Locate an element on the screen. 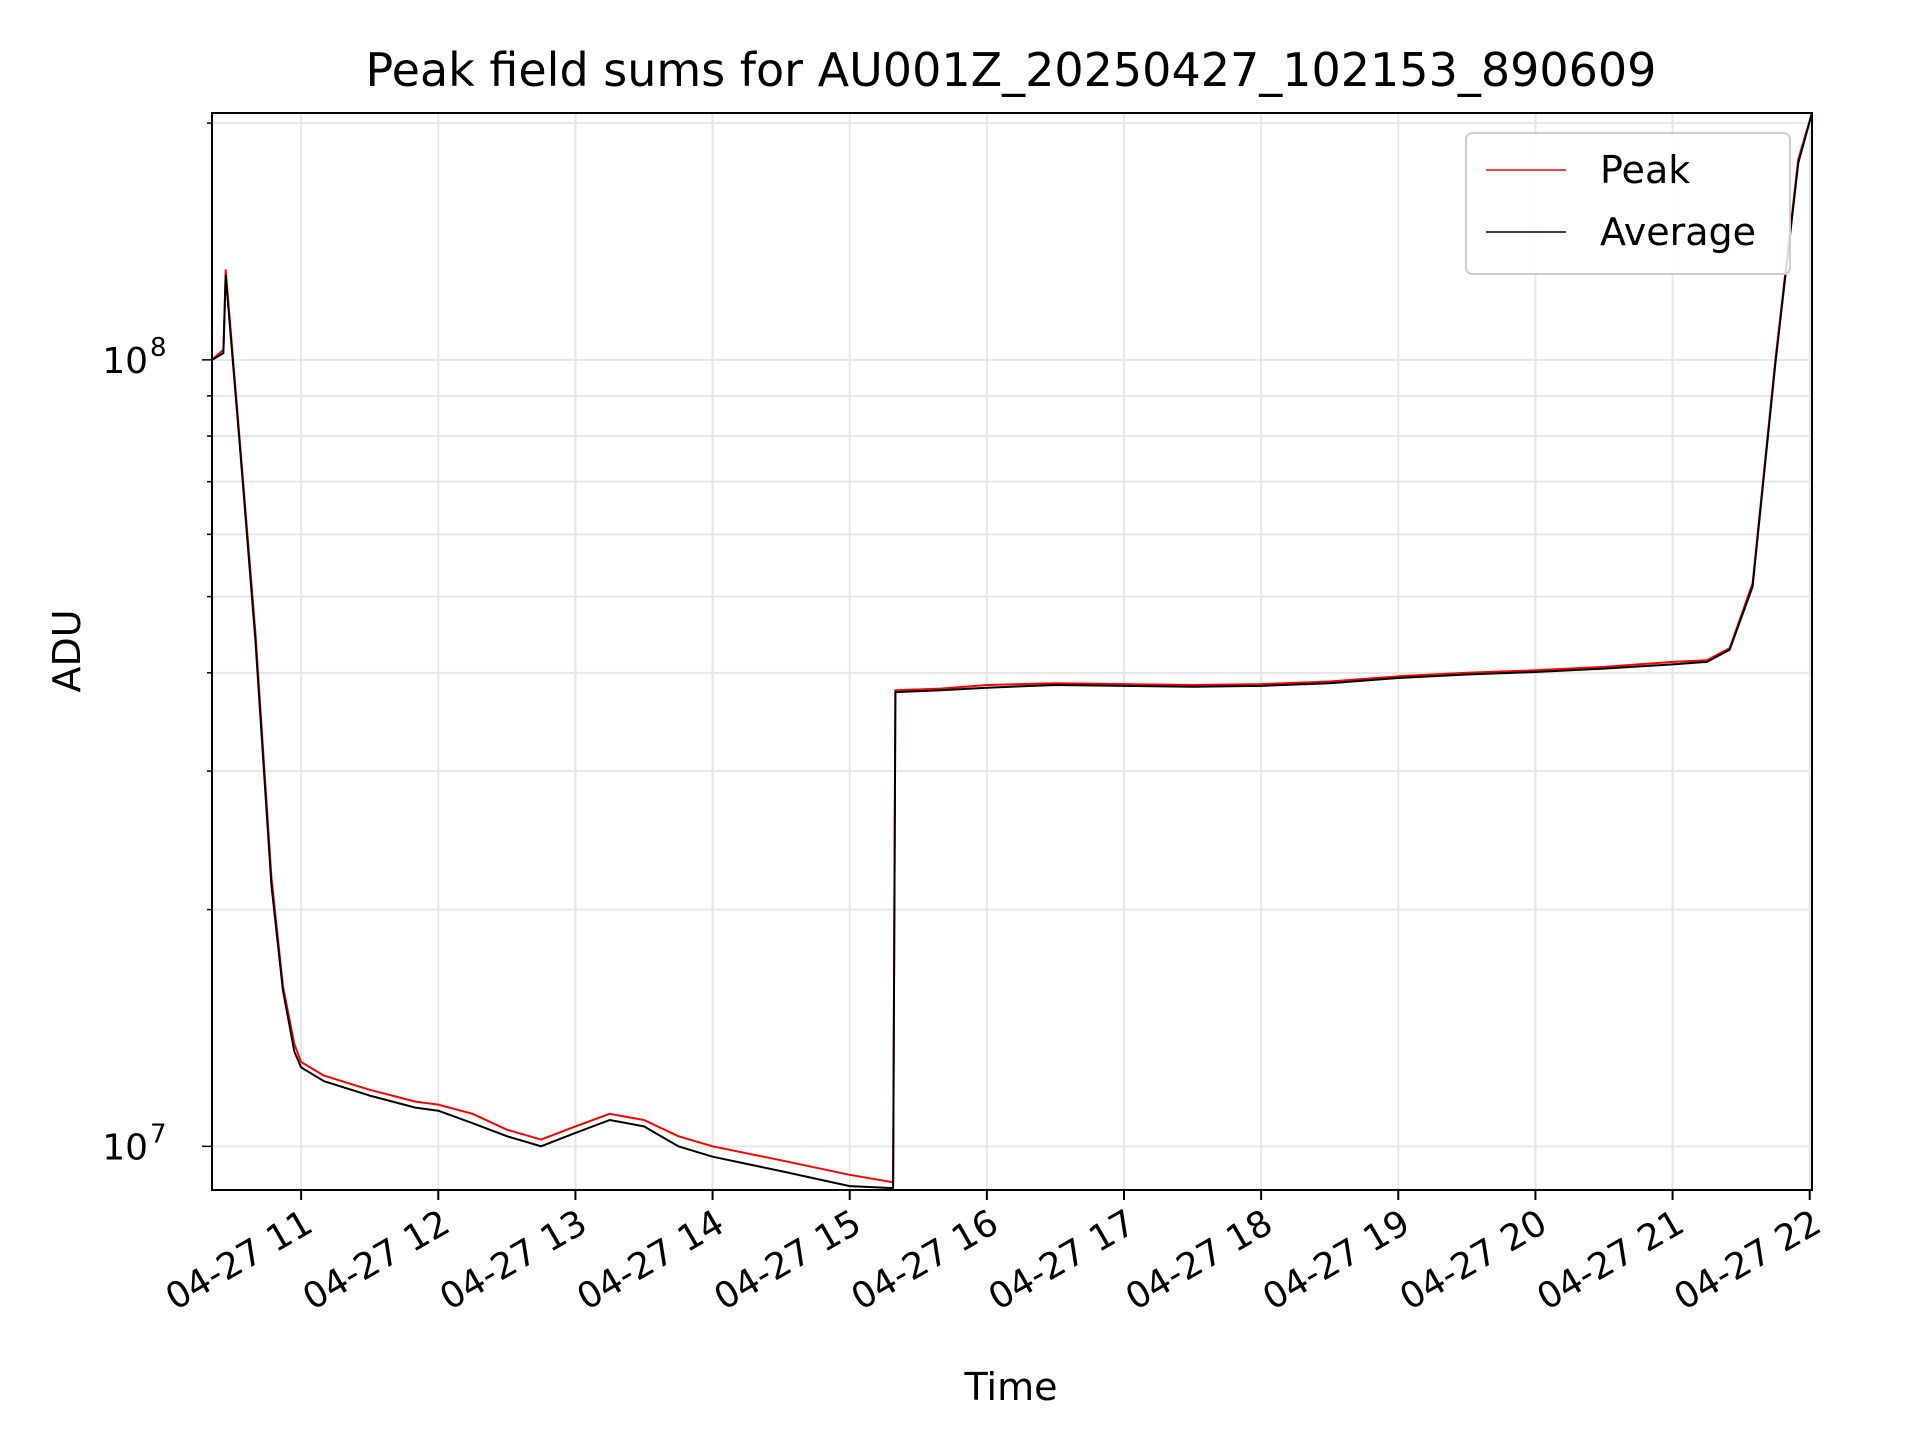 The width and height of the screenshot is (1920, 1440). x-tick-label: 04-27 22 is located at coordinates (1748, 1260).